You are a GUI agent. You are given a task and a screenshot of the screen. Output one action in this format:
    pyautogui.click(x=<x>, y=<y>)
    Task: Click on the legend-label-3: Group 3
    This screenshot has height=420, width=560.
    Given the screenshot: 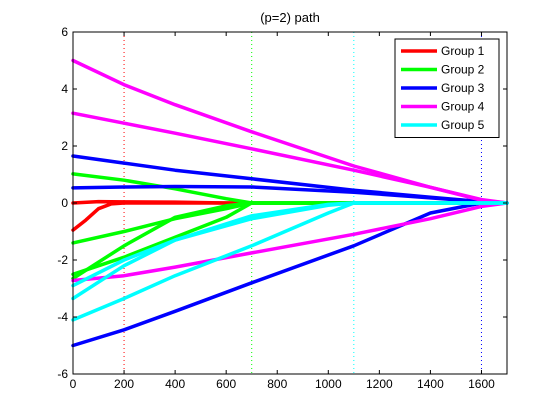 What is the action you would take?
    pyautogui.click(x=463, y=88)
    